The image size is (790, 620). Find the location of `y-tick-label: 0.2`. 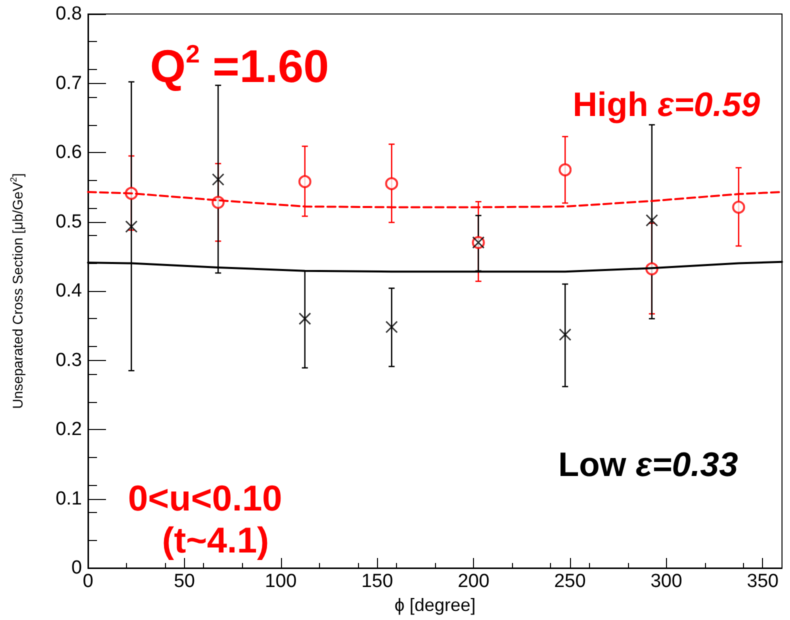

y-tick-label: 0.2 is located at coordinates (69, 429).